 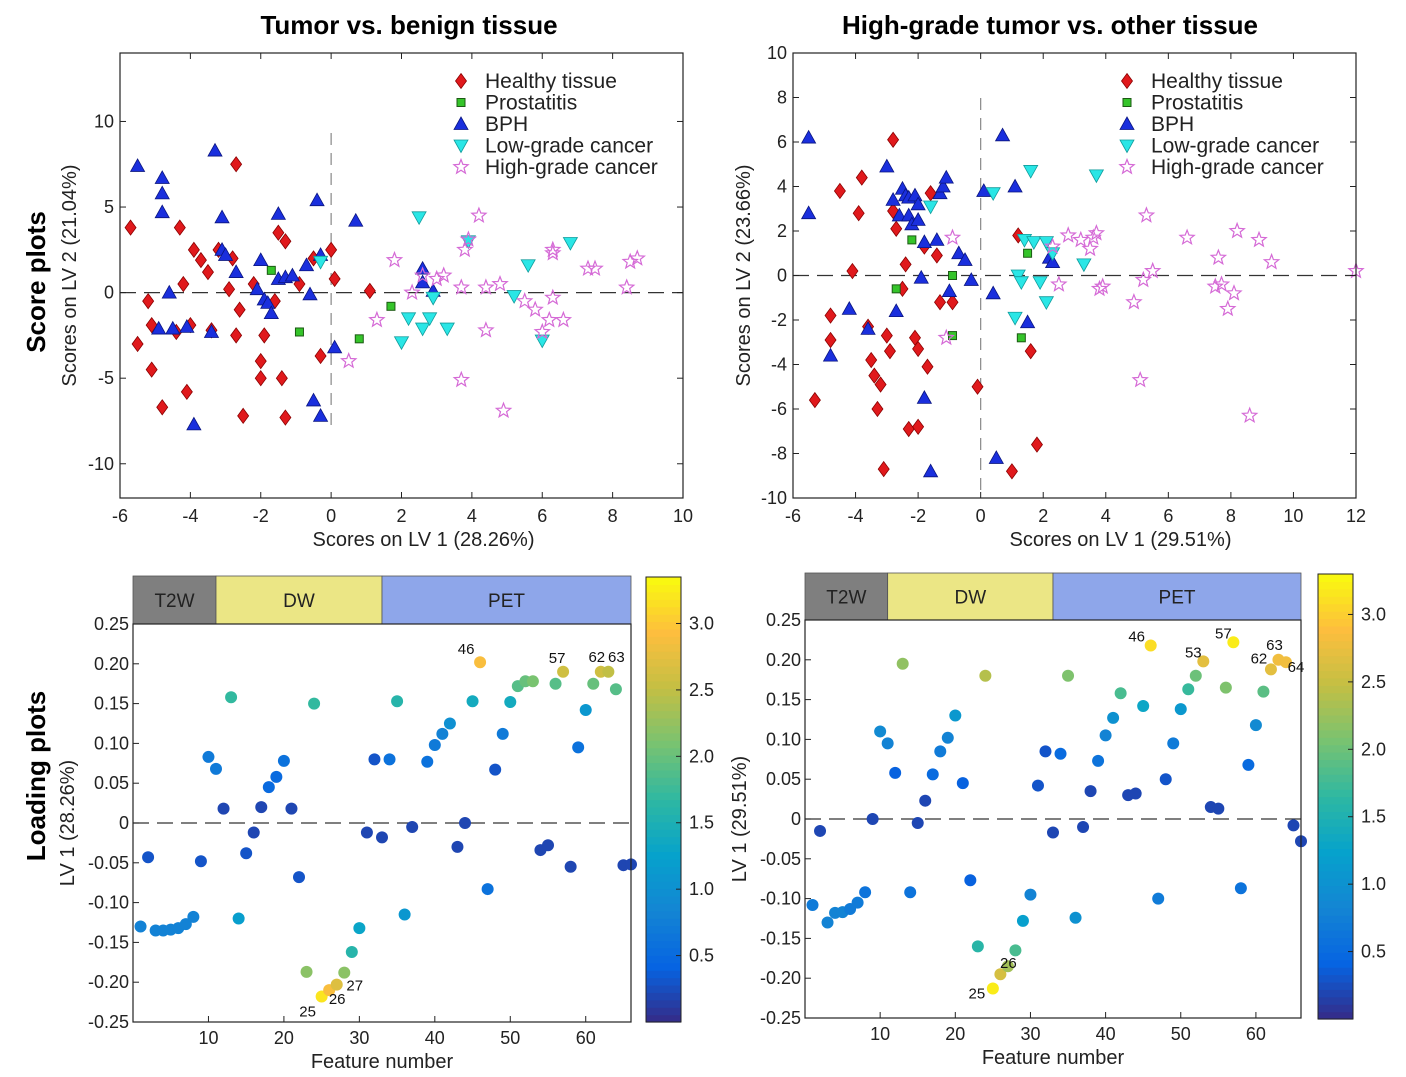 What do you see at coordinates (551, 81) in the screenshot?
I see `legend-label: Healthy tissue` at bounding box center [551, 81].